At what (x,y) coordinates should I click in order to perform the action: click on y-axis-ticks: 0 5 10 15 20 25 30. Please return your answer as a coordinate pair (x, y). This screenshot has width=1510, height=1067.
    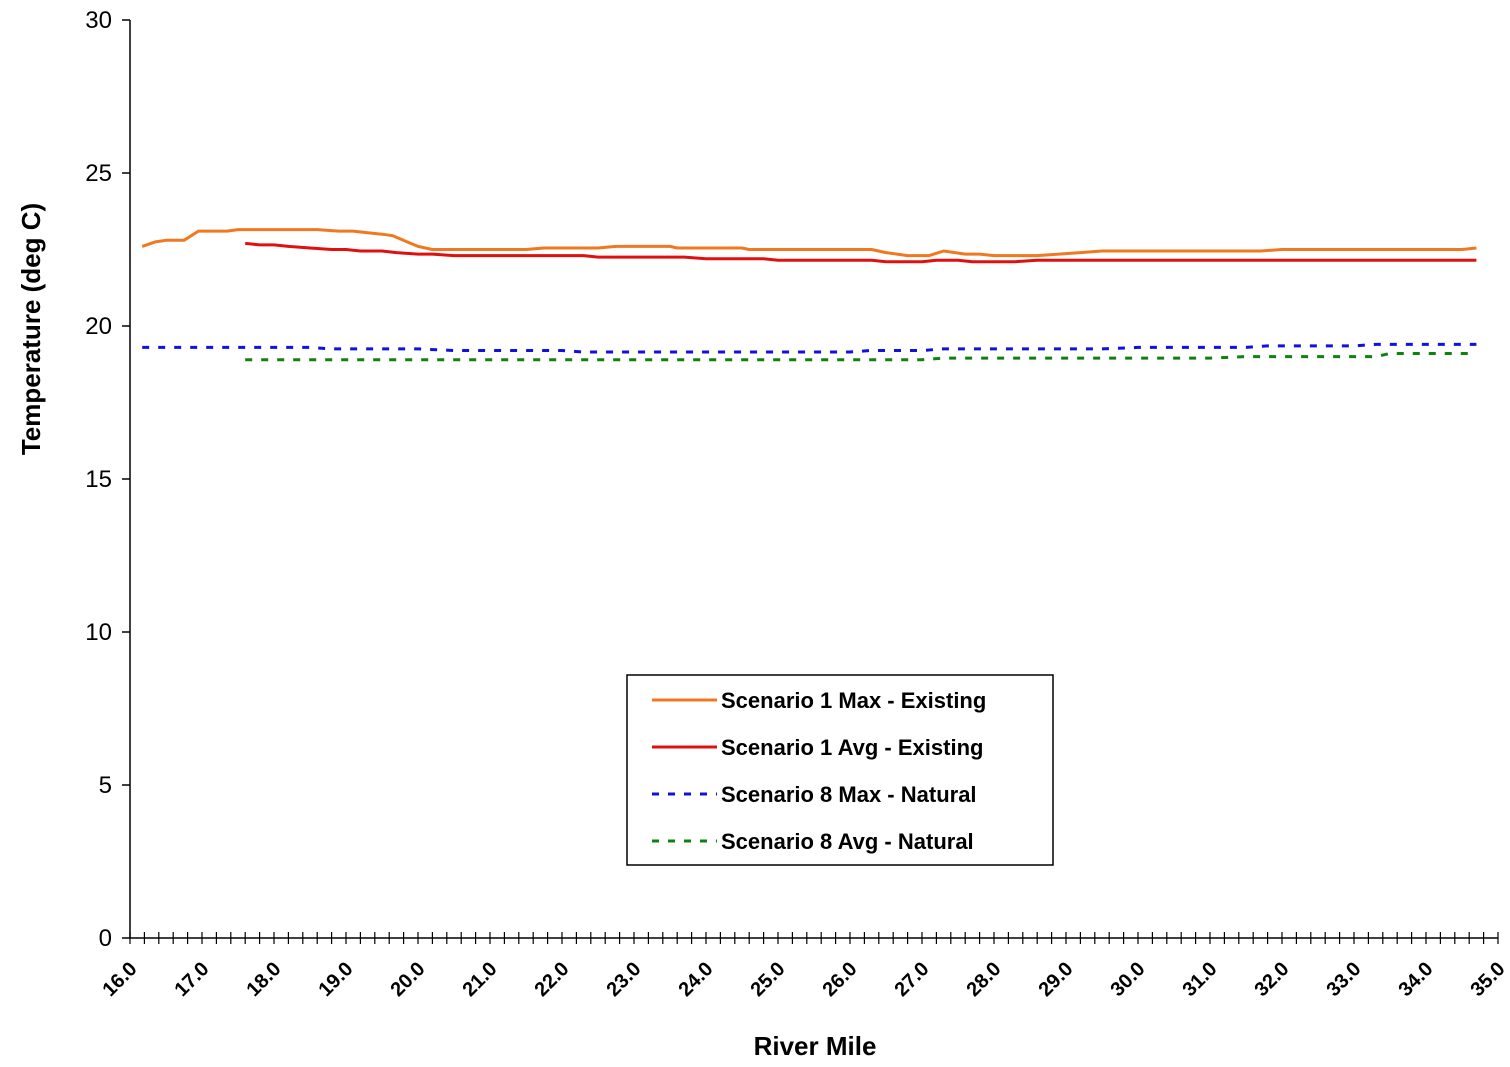
    Looking at the image, I should click on (107, 479).